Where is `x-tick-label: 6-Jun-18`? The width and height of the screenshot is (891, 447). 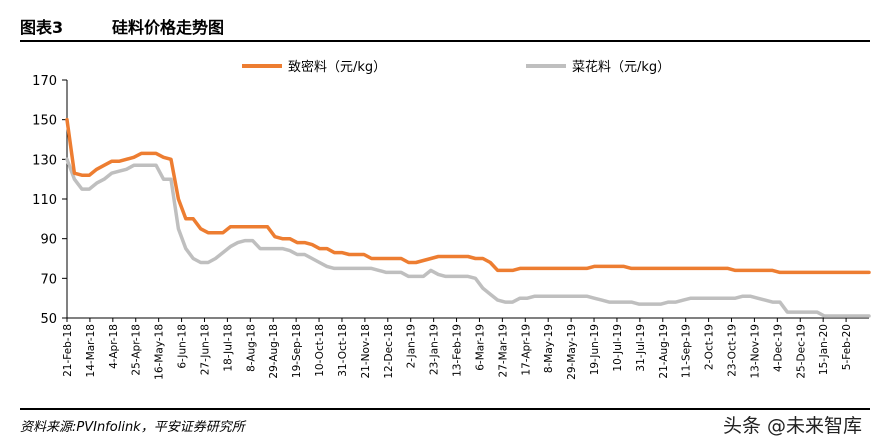
x-tick-label: 6-Jun-18 is located at coordinates (183, 346).